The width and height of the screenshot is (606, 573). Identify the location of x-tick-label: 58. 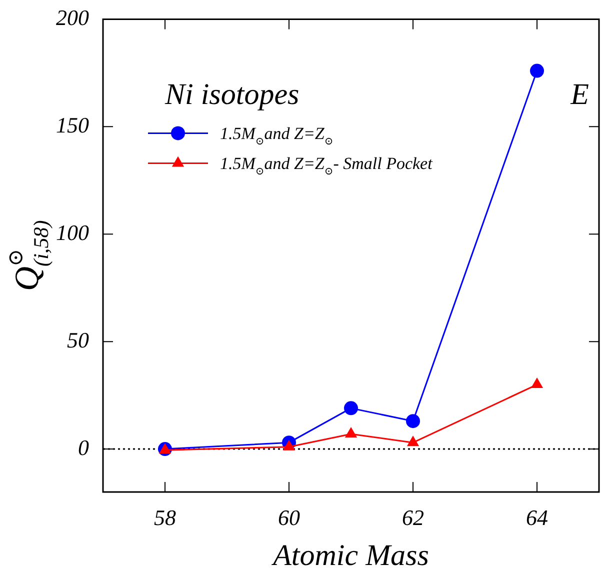
(165, 517).